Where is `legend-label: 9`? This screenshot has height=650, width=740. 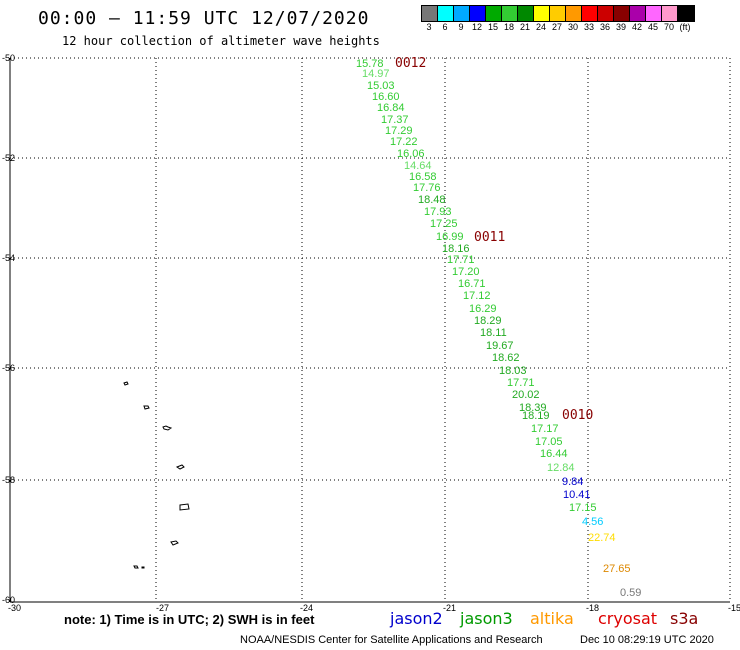 legend-label: 9 is located at coordinates (461, 27).